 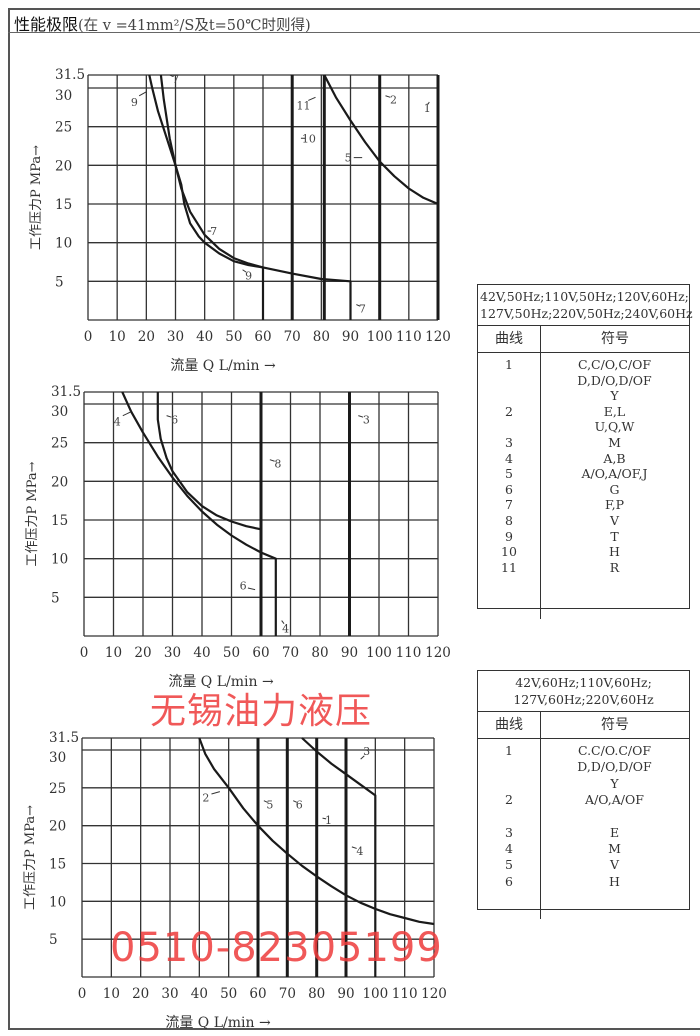 I want to click on curve-number: 2, so click(x=509, y=800).